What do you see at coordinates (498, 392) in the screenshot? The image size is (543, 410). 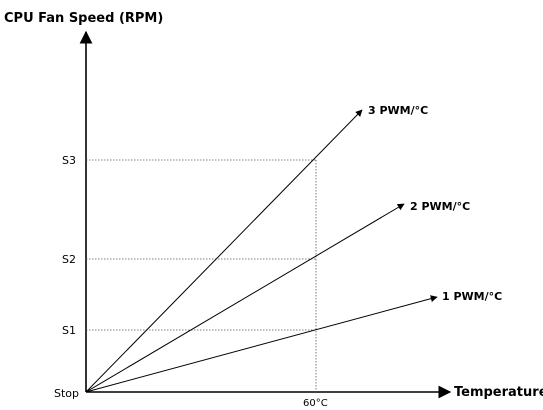 I see `x-axis-title: Temperature` at bounding box center [498, 392].